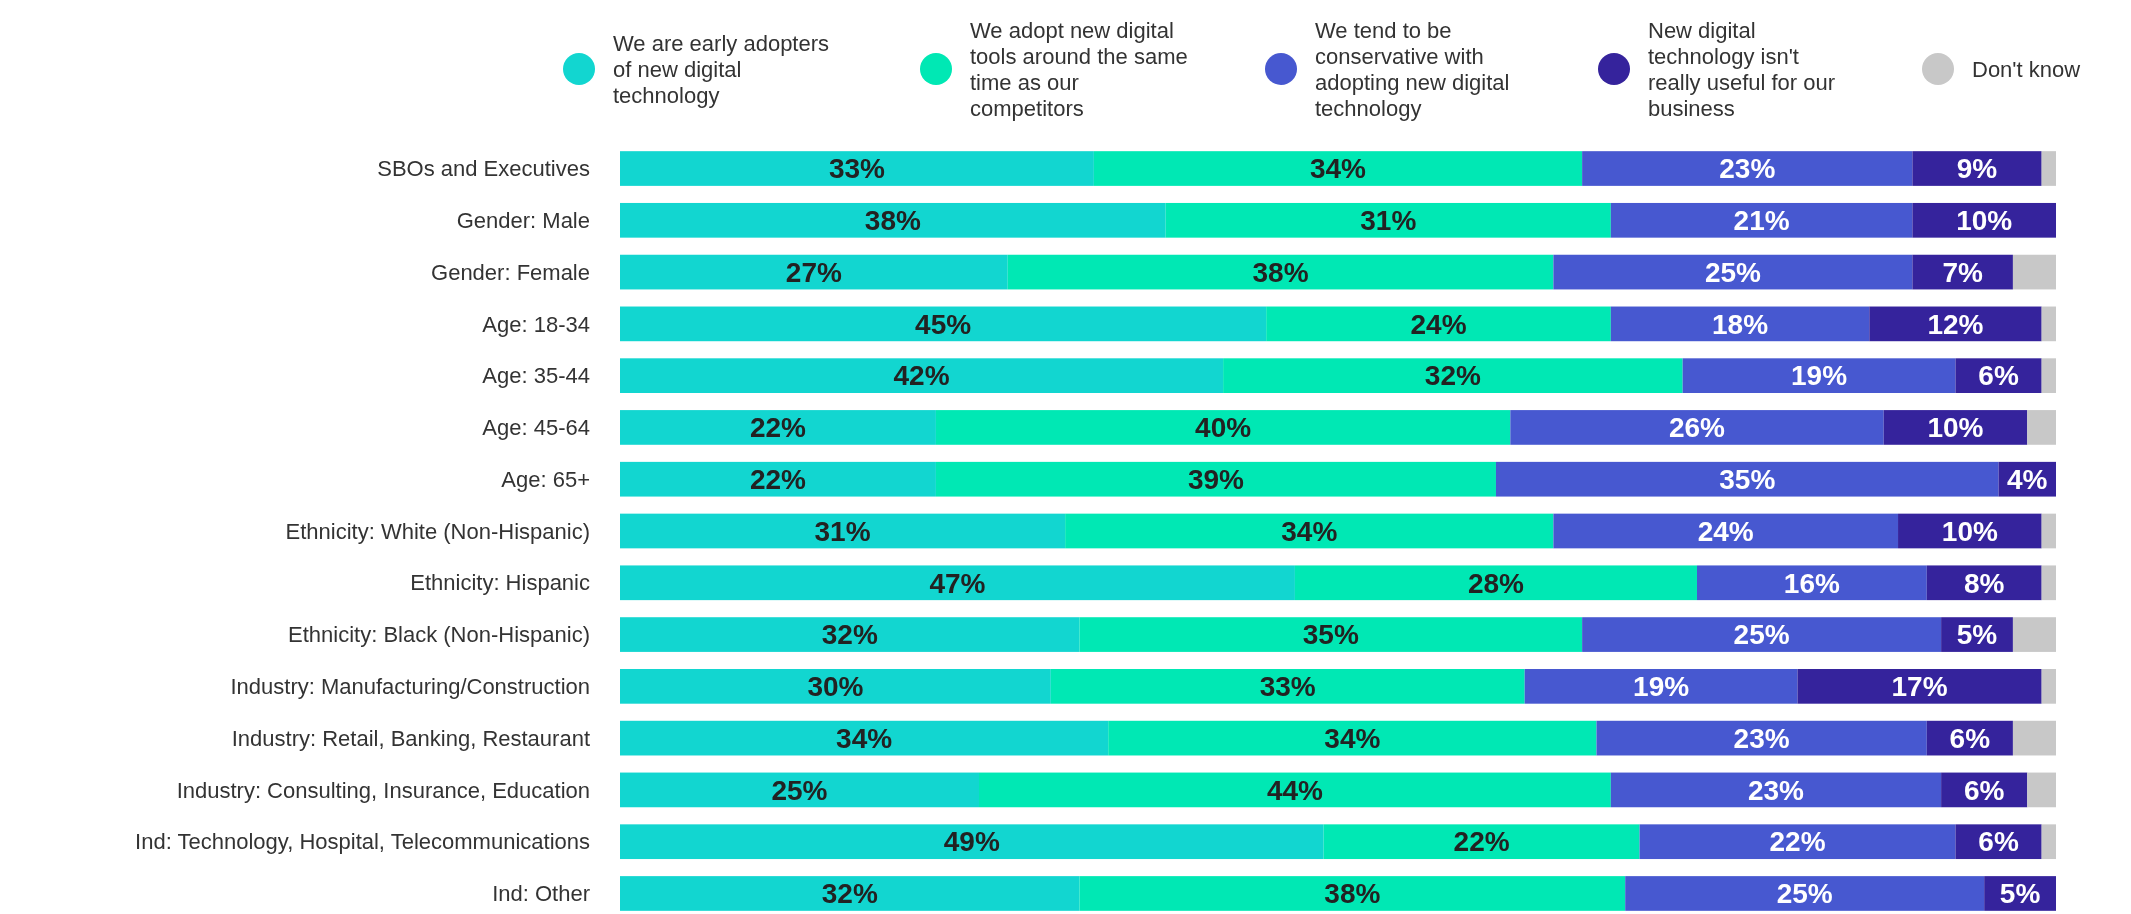 Image resolution: width=2131 pixels, height=914 pixels. I want to click on y-tick-label: SBOs and Executives, so click(483, 169).